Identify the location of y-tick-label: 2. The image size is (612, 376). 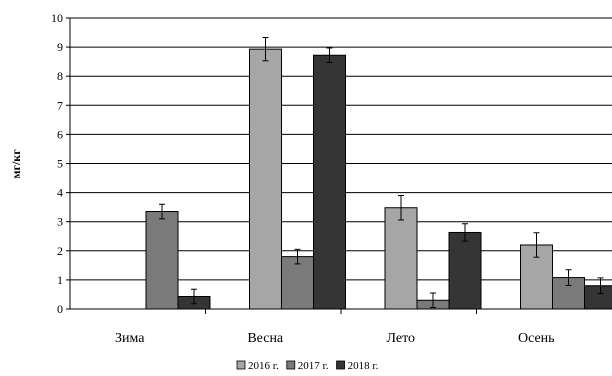
(60, 251).